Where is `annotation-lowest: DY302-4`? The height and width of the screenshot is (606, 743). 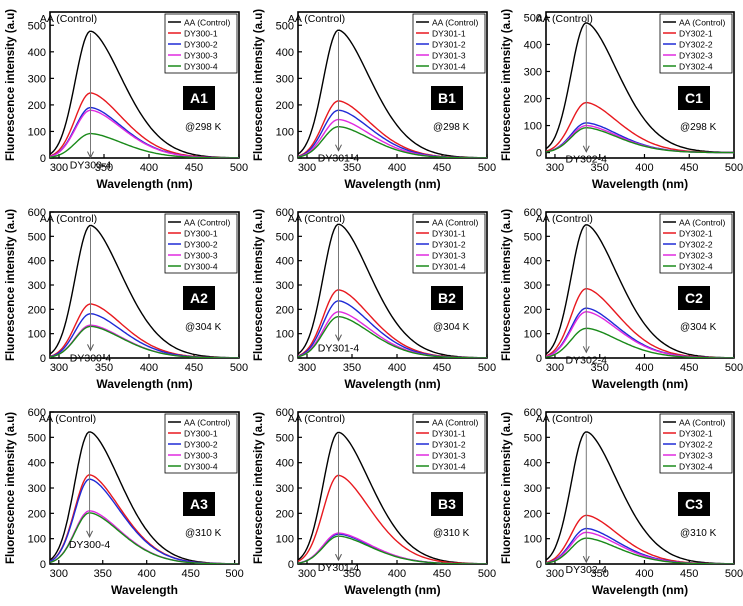 annotation-lowest: DY302-4 is located at coordinates (587, 360).